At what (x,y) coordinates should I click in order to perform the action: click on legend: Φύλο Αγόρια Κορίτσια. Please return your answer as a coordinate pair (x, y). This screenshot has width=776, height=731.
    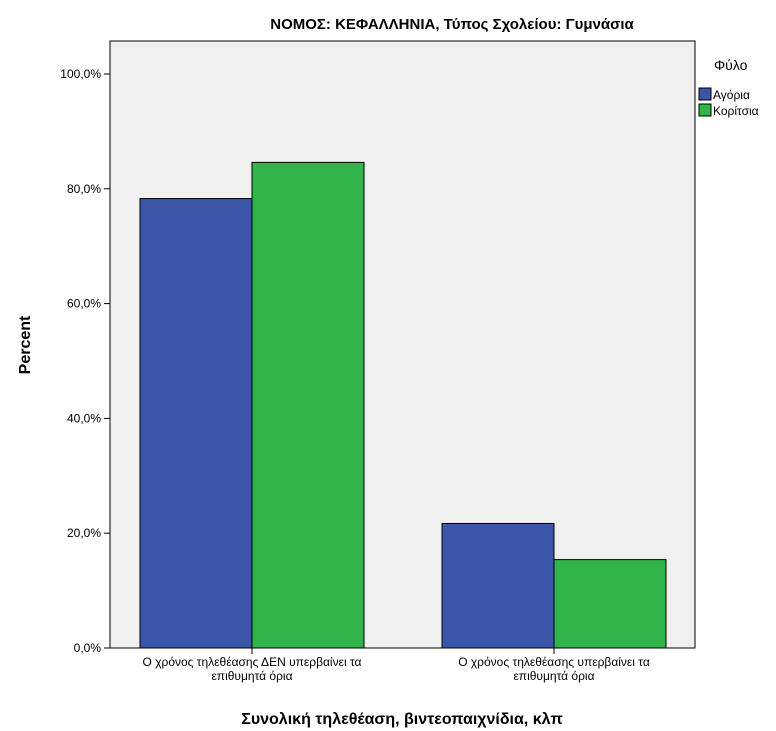
    Looking at the image, I should click on (728, 87).